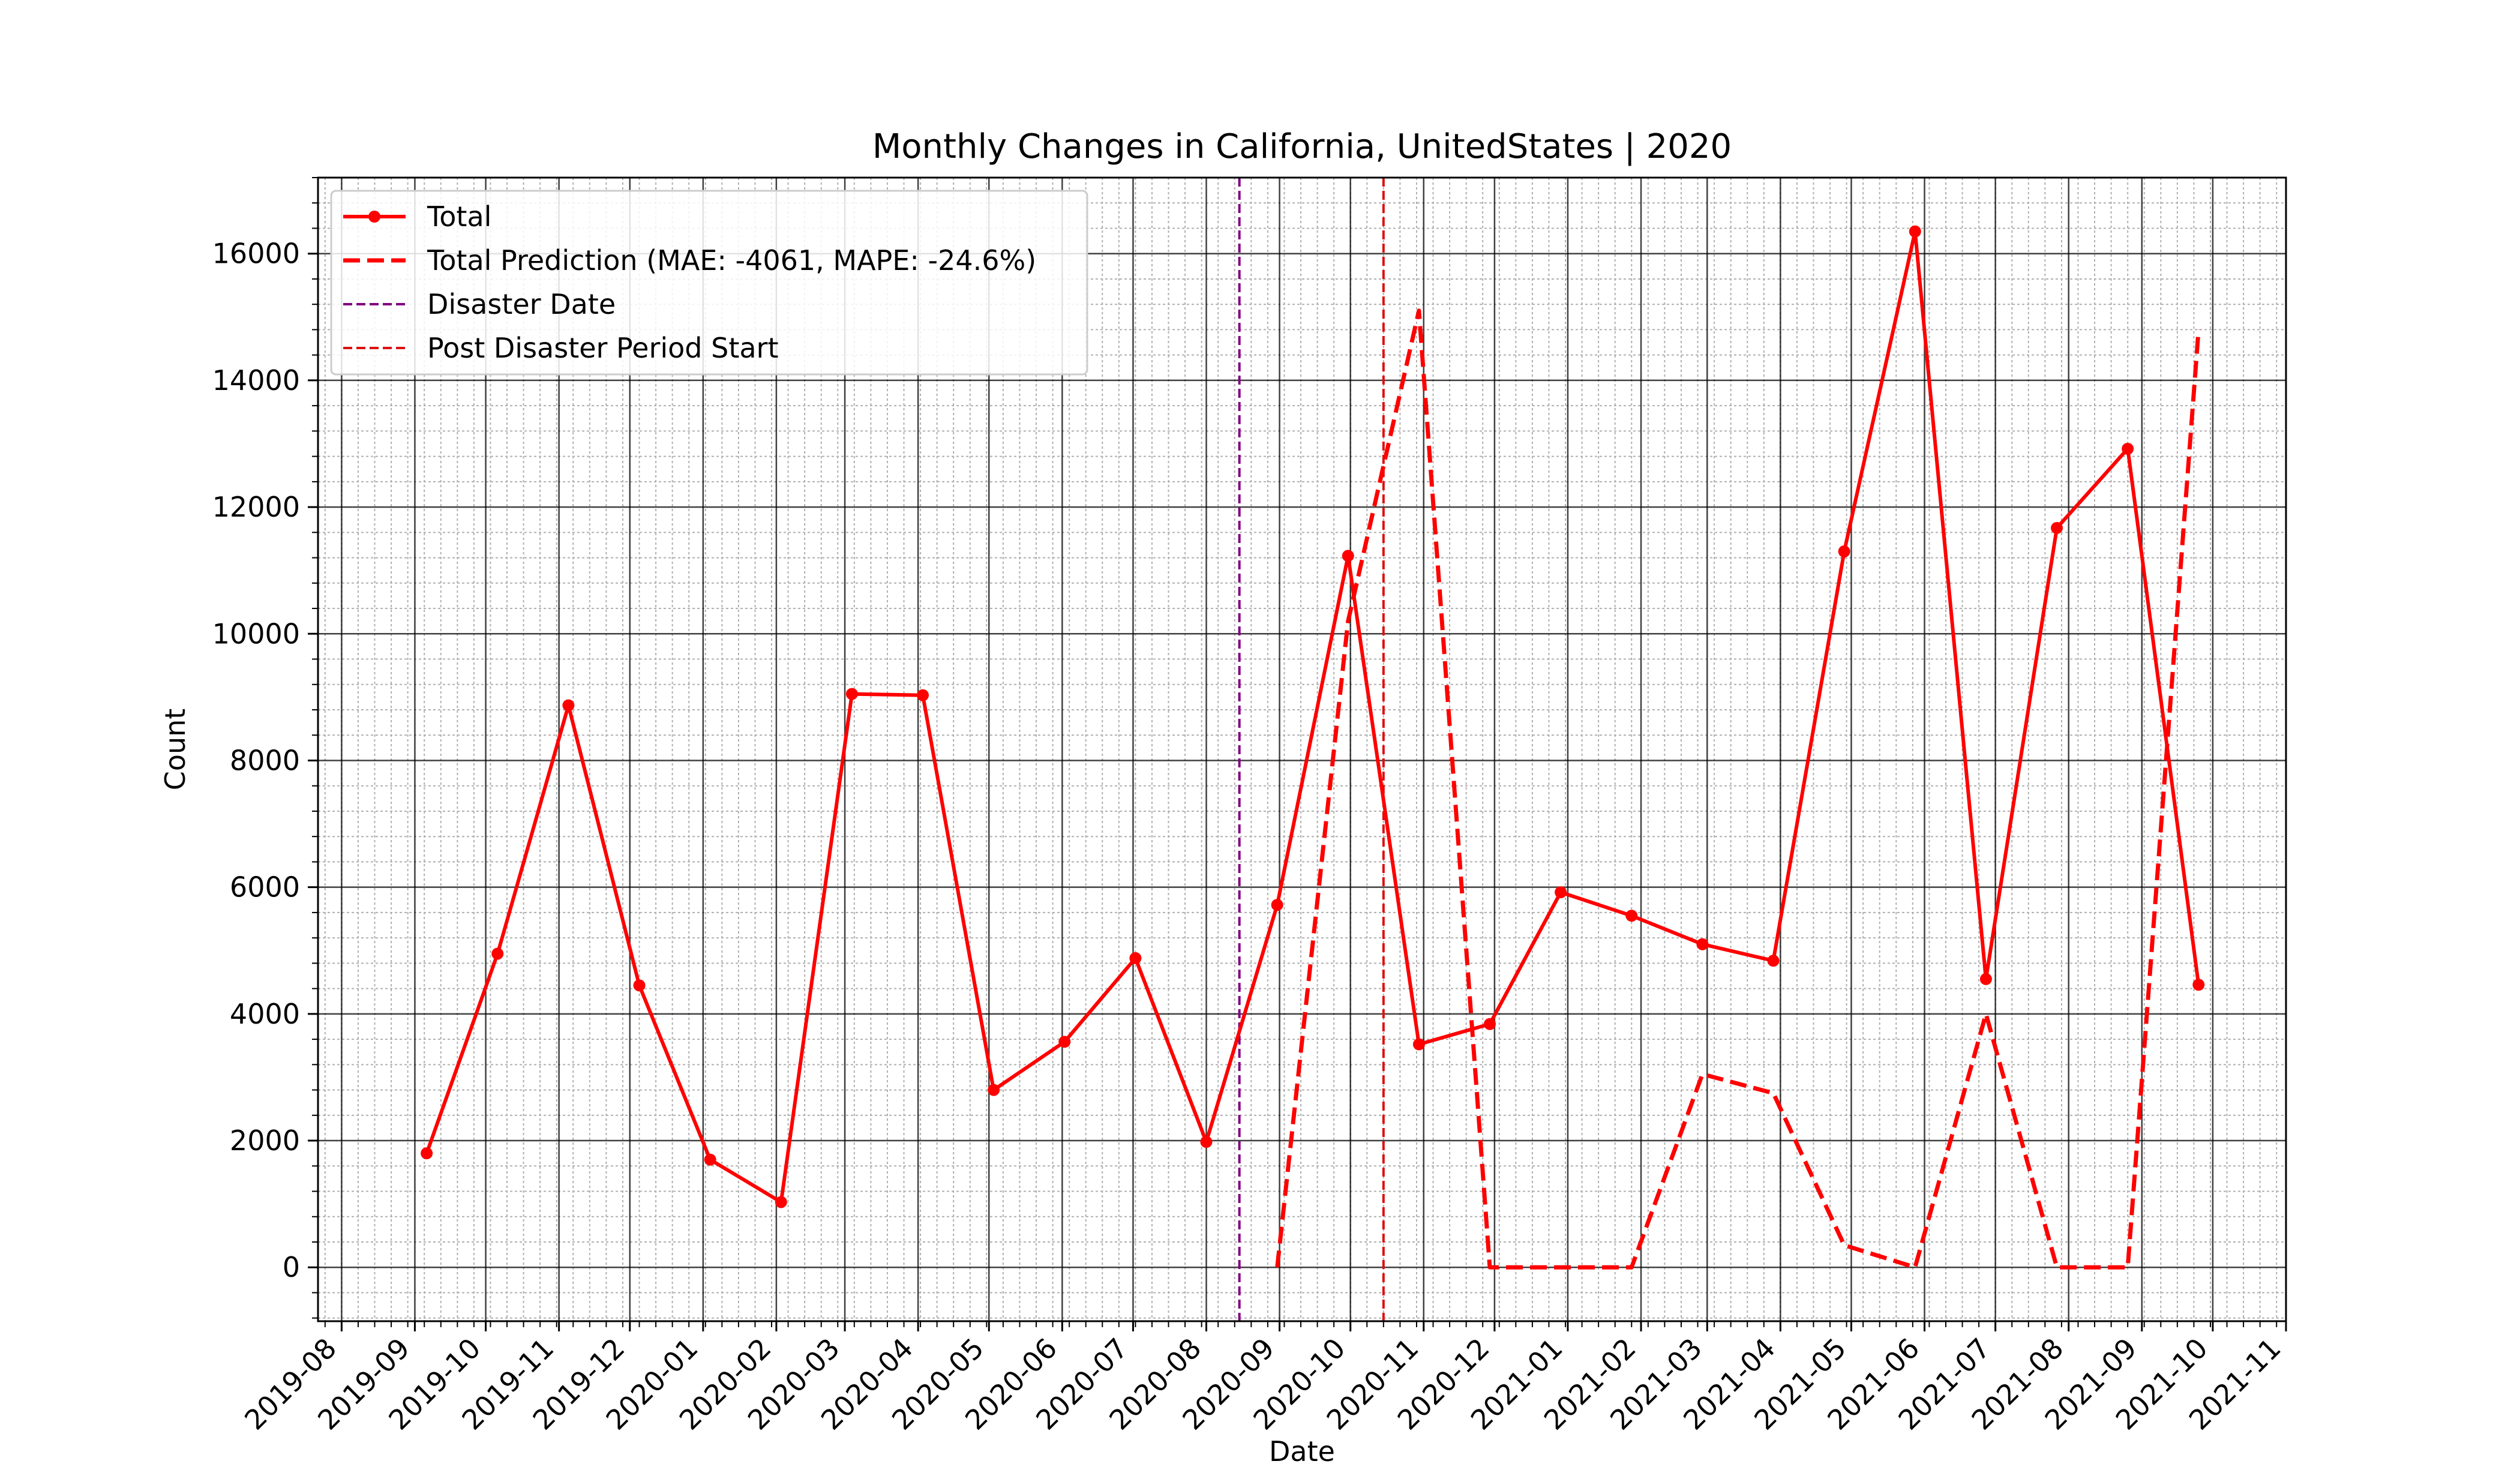  Describe the element at coordinates (256, 381) in the screenshot. I see `y-tick-label: 14000` at that location.